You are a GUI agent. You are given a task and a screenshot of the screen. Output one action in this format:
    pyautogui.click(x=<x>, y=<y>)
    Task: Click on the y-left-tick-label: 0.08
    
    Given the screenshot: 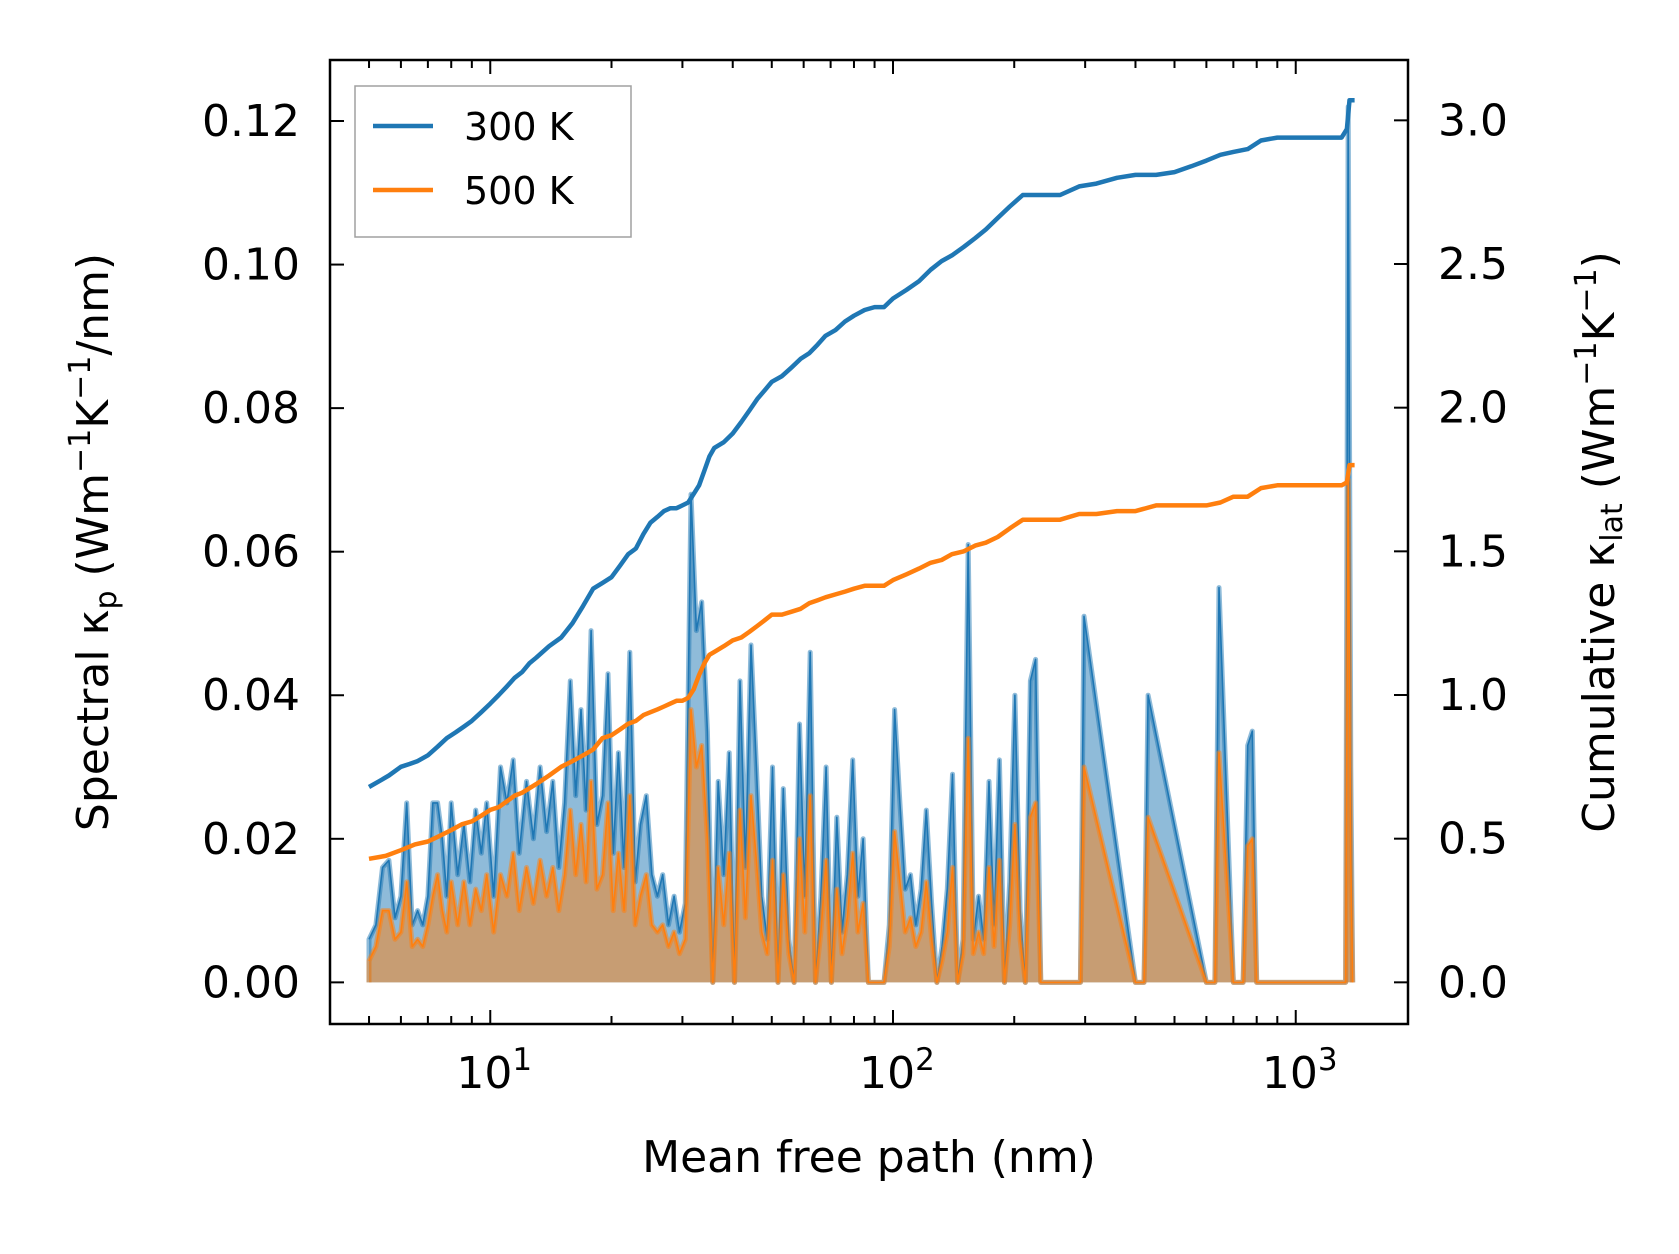 What is the action you would take?
    pyautogui.click(x=251, y=408)
    